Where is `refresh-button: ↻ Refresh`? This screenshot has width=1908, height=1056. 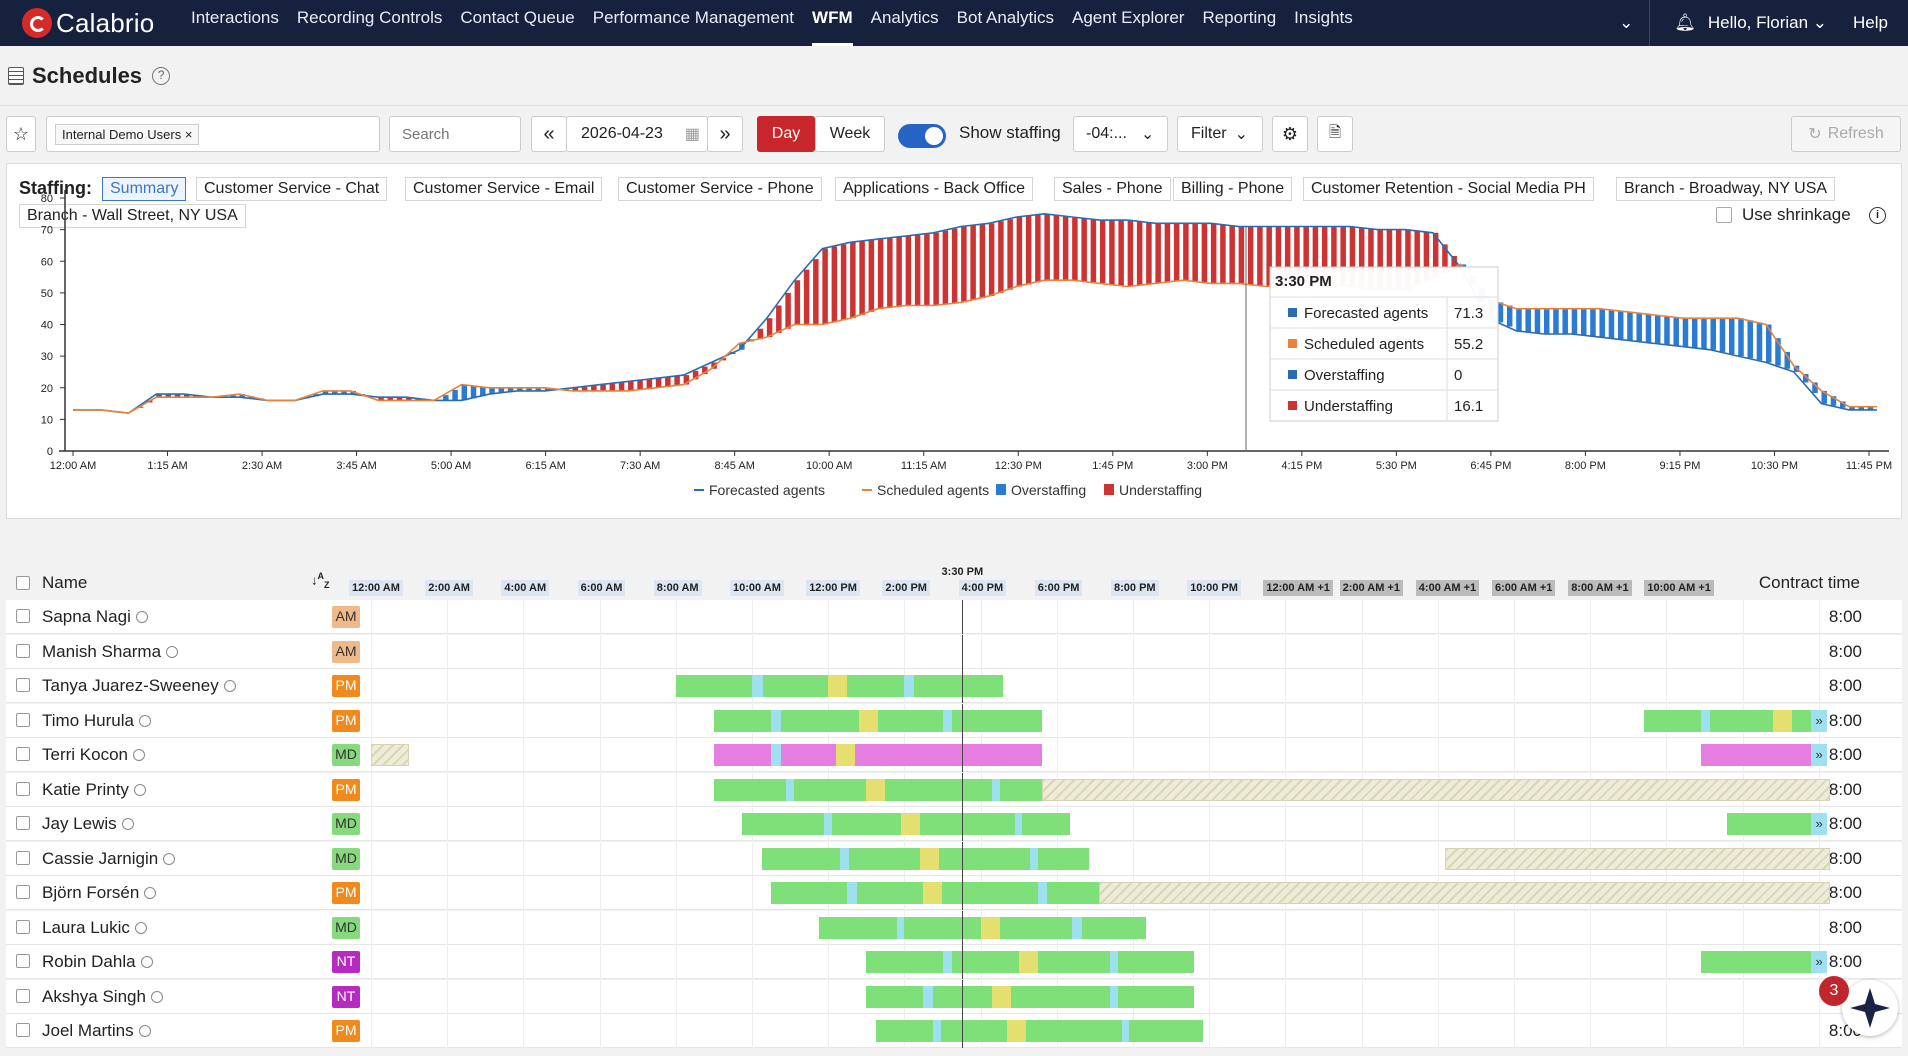
refresh-button: ↻ Refresh is located at coordinates (1846, 134).